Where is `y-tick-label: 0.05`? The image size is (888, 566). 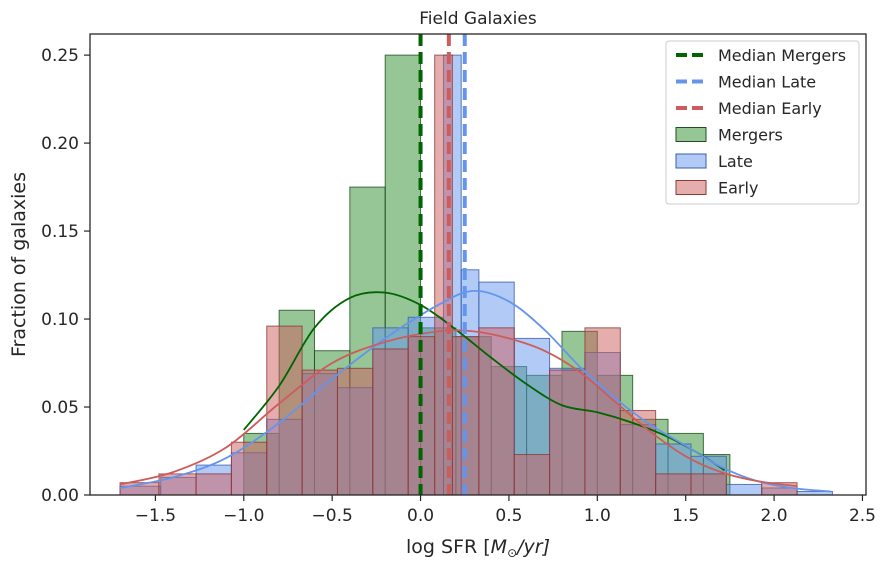 y-tick-label: 0.05 is located at coordinates (60, 408).